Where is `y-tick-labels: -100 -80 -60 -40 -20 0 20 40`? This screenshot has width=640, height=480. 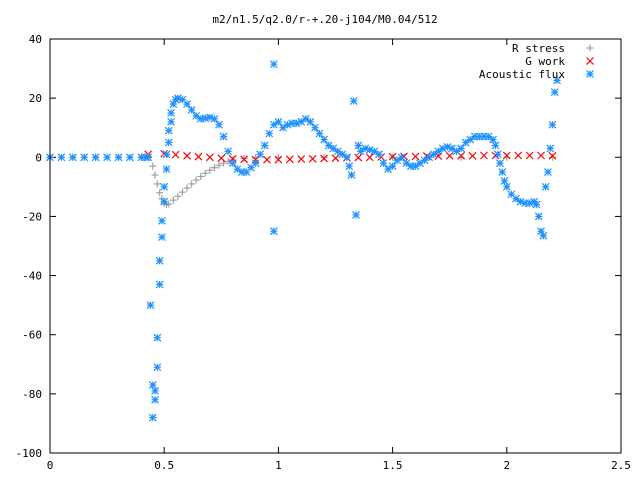
y-tick-labels: -100 -80 -60 -40 -20 0 20 40 is located at coordinates (29, 246).